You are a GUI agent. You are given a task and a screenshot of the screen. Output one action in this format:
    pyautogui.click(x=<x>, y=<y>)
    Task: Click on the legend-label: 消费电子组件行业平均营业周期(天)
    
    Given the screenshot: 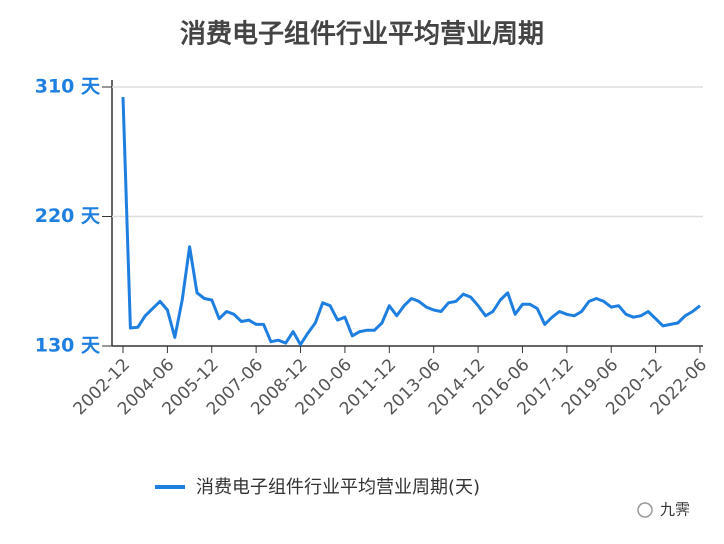 What is the action you would take?
    pyautogui.click(x=338, y=487)
    